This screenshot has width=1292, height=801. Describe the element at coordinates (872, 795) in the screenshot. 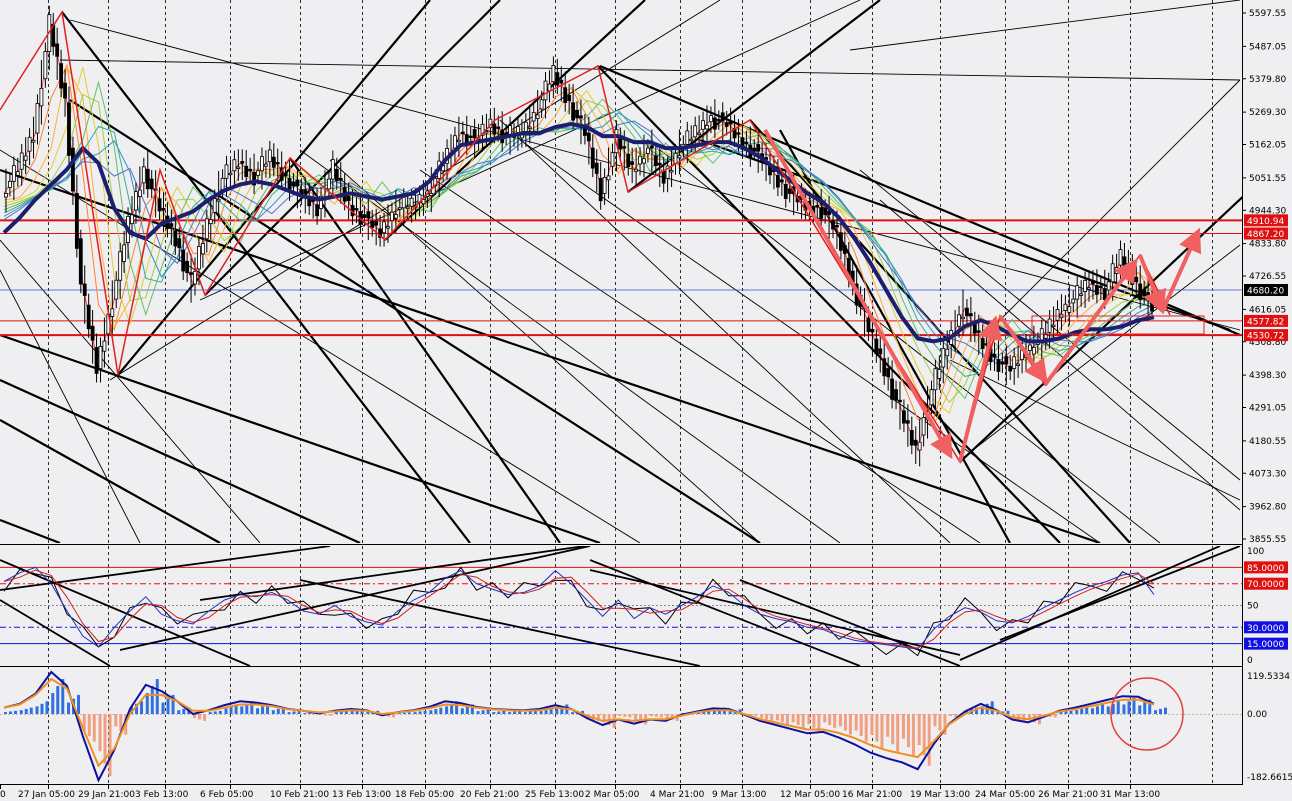

I see `time-tick-label: 16 Mar 21:00` at that location.